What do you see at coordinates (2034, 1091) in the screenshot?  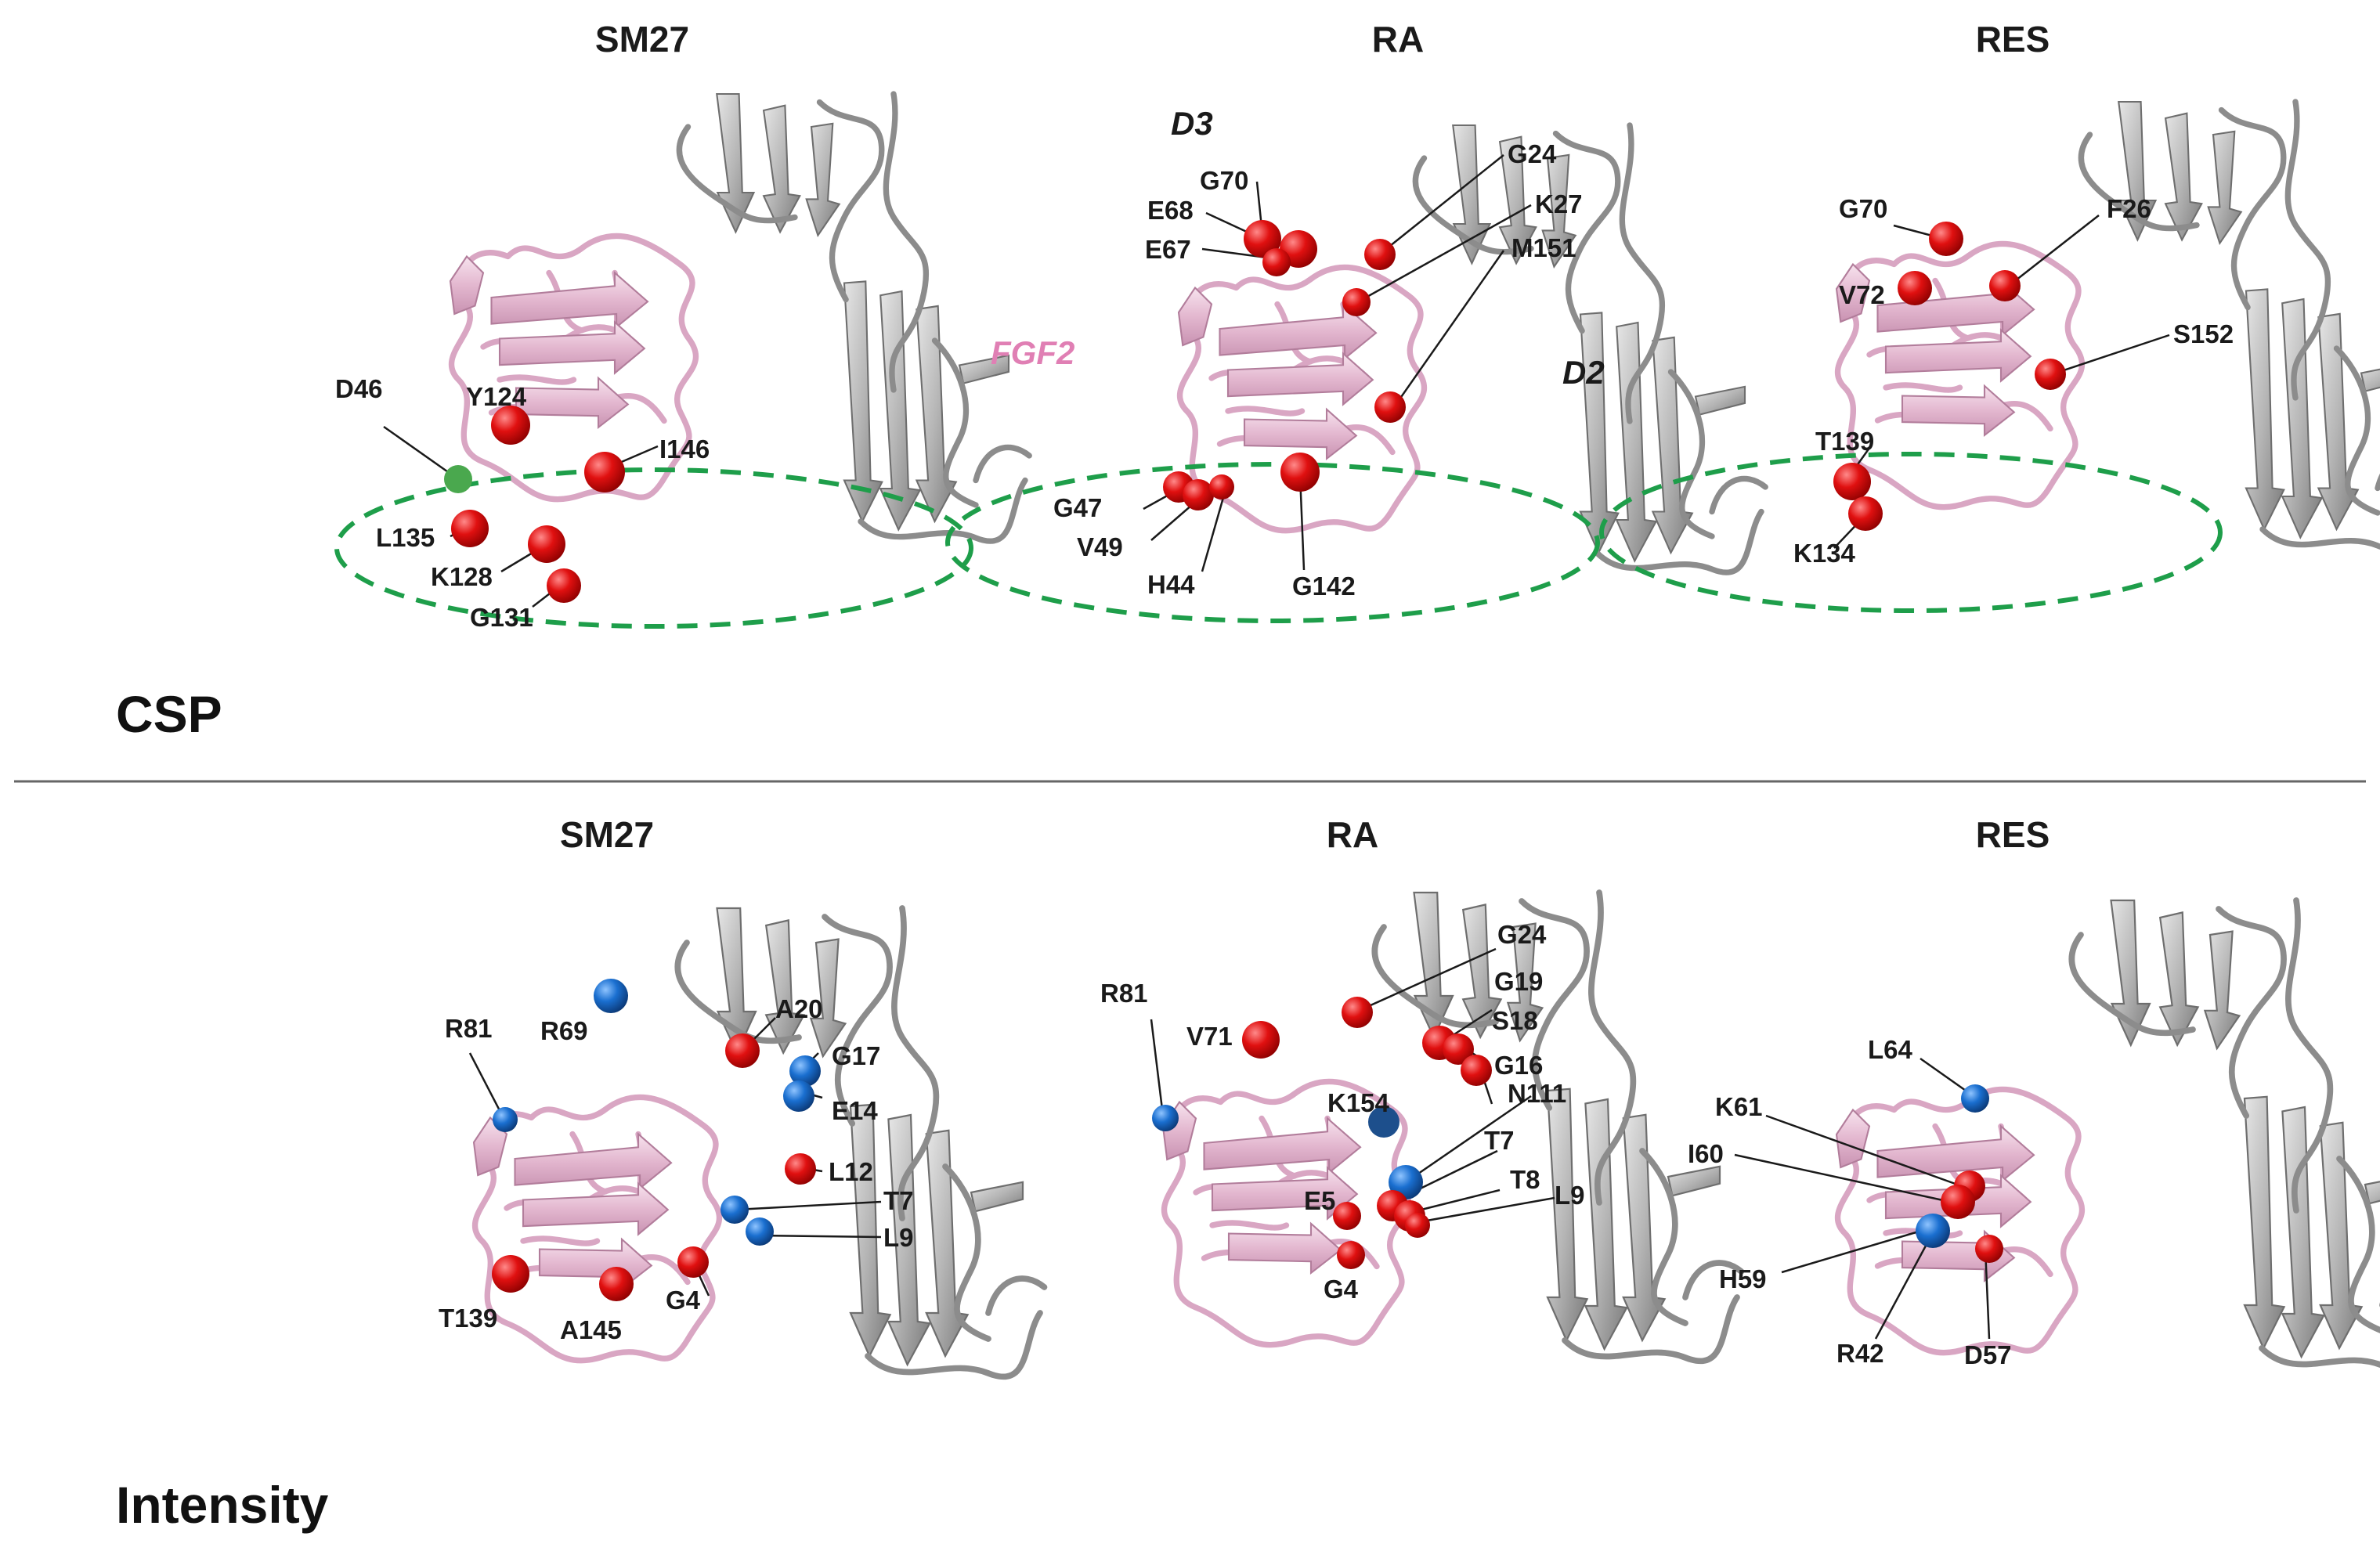 I see `intensity-panel-res: RES L64 K61` at bounding box center [2034, 1091].